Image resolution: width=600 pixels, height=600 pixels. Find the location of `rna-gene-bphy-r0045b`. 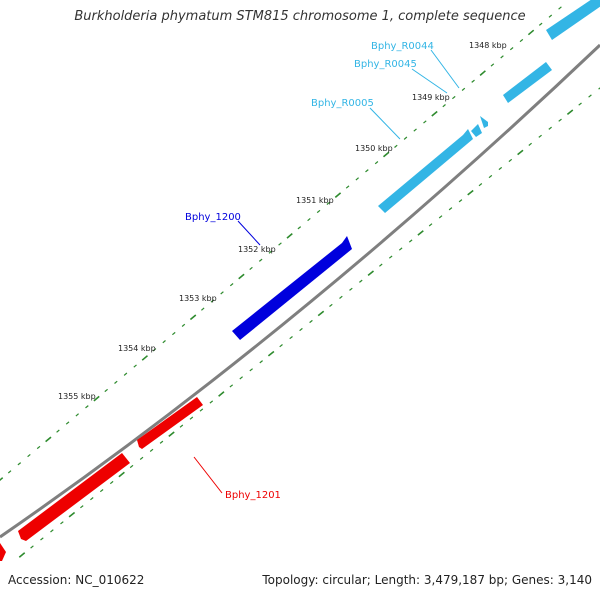

rna-gene-bphy-r0045b is located at coordinates (476, 130).